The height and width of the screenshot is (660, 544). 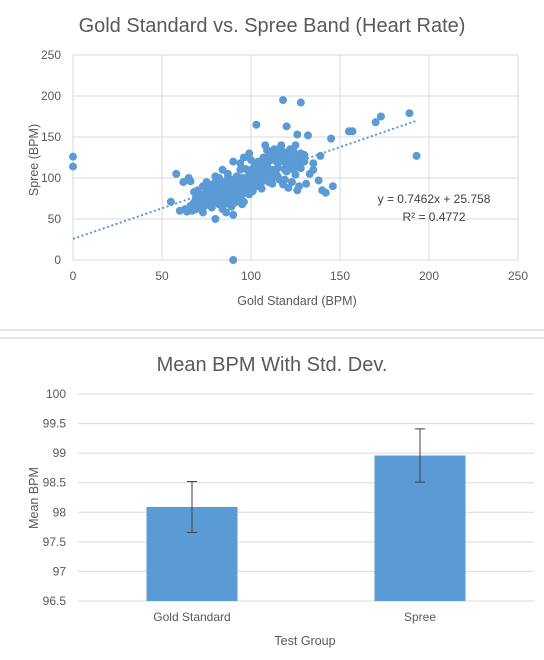 What do you see at coordinates (306, 480) in the screenshot?
I see `bar-error-bars` at bounding box center [306, 480].